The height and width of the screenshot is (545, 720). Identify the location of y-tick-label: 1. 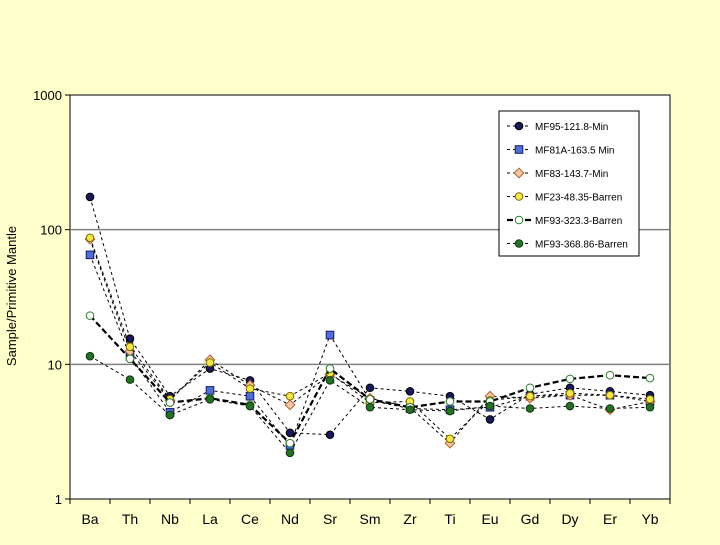
(58, 499).